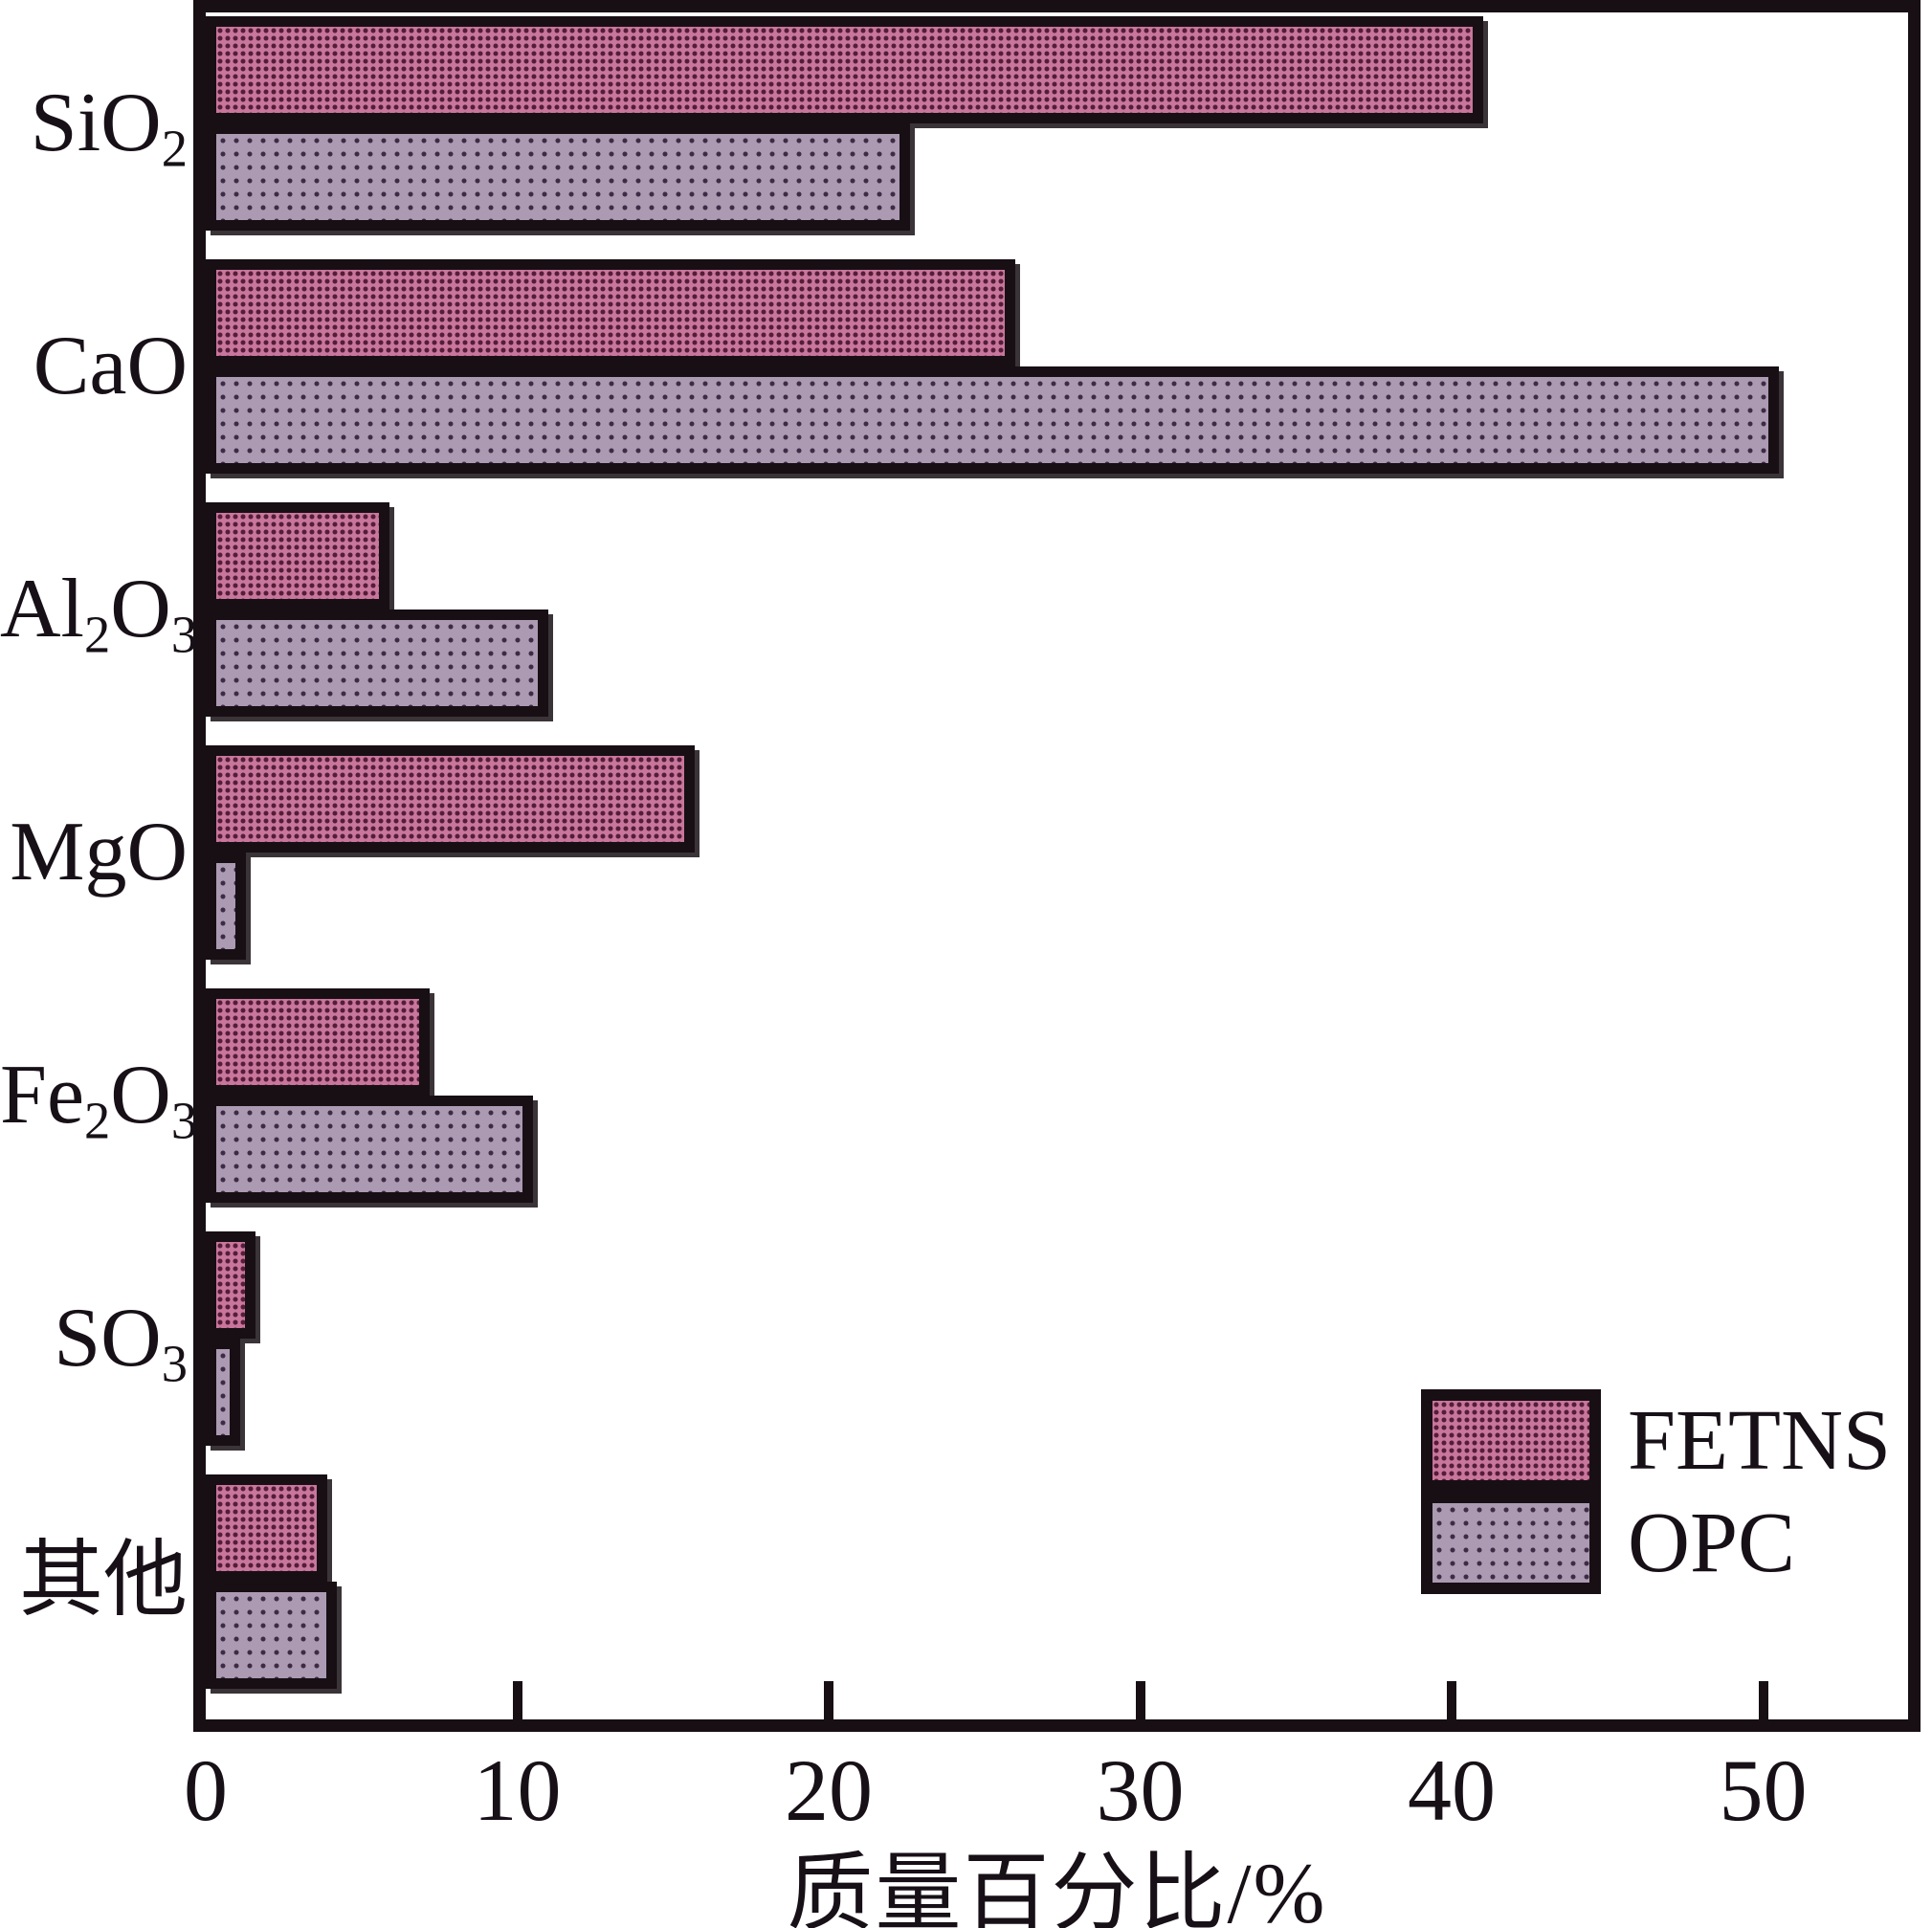 The width and height of the screenshot is (1932, 1928). Describe the element at coordinates (108, 1338) in the screenshot. I see `formula-text: SO` at that location.